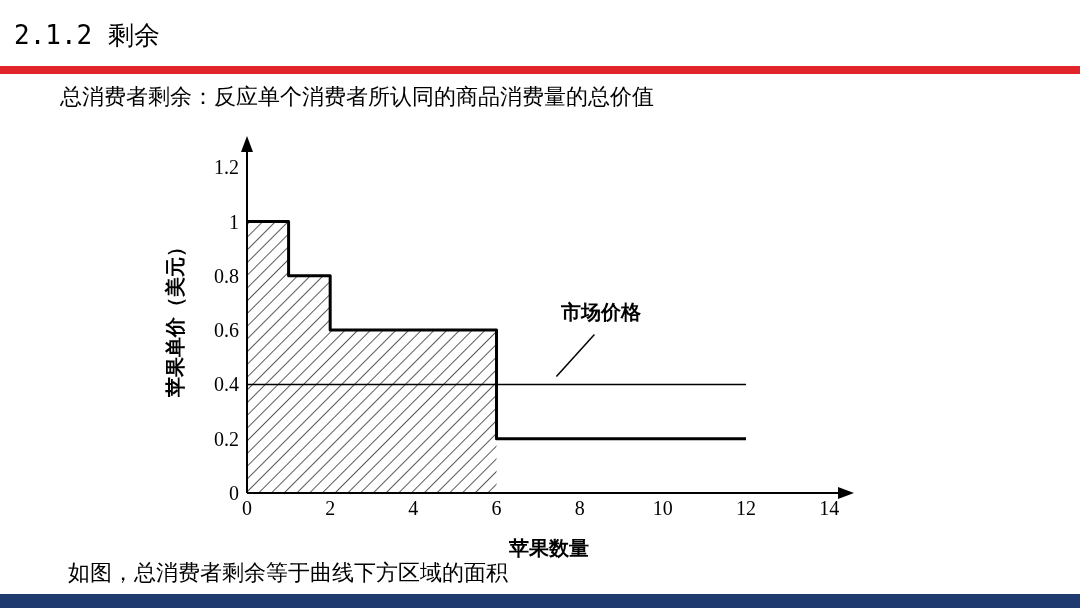  What do you see at coordinates (234, 221) in the screenshot?
I see `y-tick-label: 1` at bounding box center [234, 221].